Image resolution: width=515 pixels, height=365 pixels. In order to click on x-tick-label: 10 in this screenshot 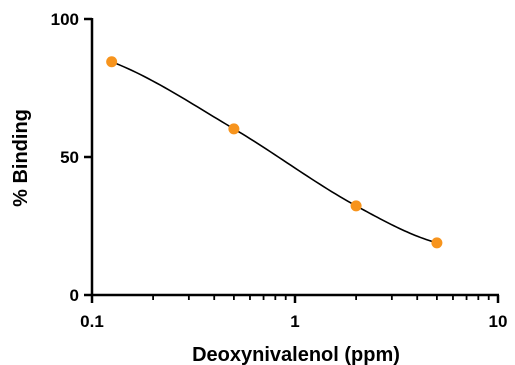, I will do `click(498, 321)`.